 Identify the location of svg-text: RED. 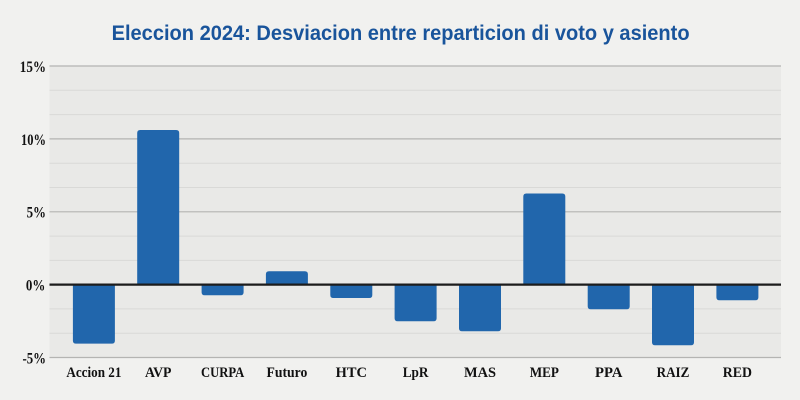
(737, 373).